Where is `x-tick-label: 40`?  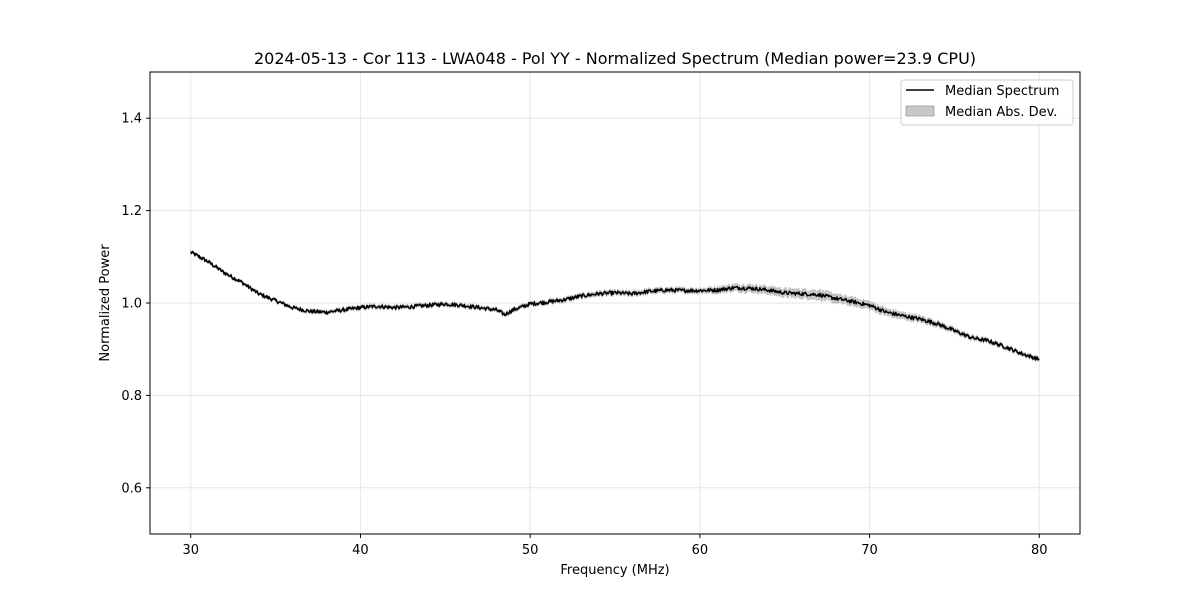
x-tick-label: 40 is located at coordinates (360, 550).